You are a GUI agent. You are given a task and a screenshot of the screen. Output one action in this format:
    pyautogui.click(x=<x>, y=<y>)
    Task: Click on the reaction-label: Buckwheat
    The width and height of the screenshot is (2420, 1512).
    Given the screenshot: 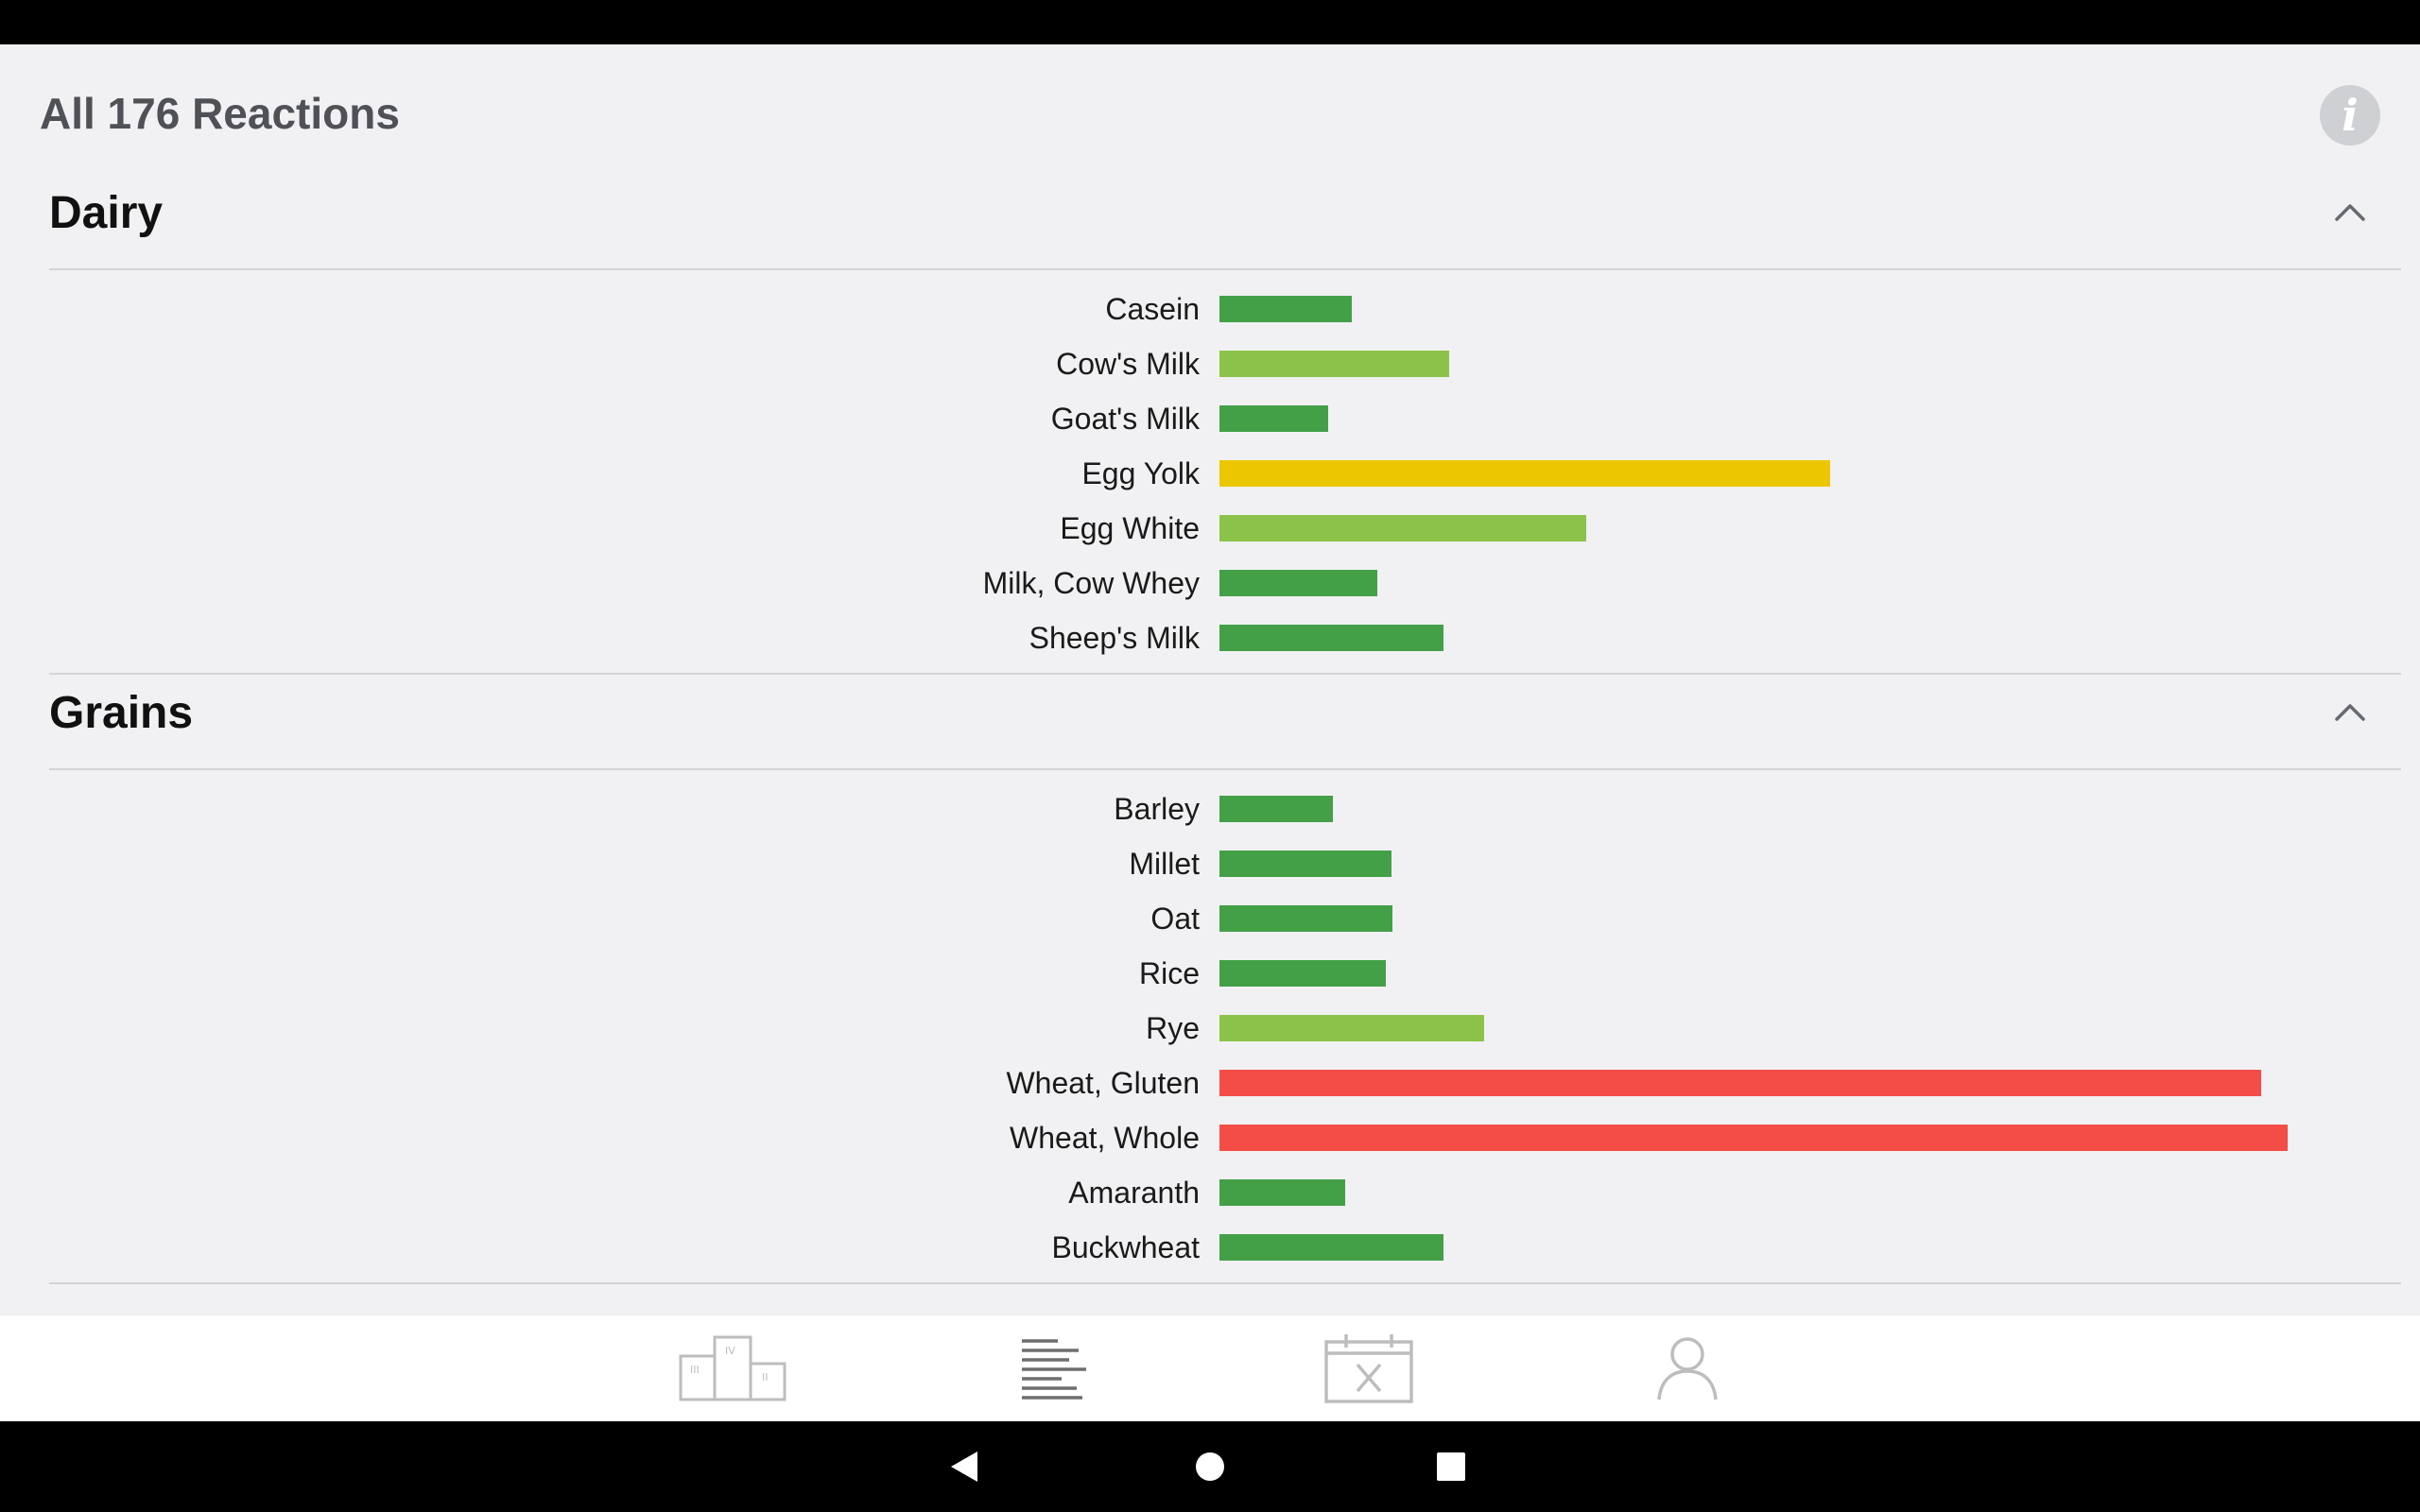 What is the action you would take?
    pyautogui.click(x=1125, y=1247)
    